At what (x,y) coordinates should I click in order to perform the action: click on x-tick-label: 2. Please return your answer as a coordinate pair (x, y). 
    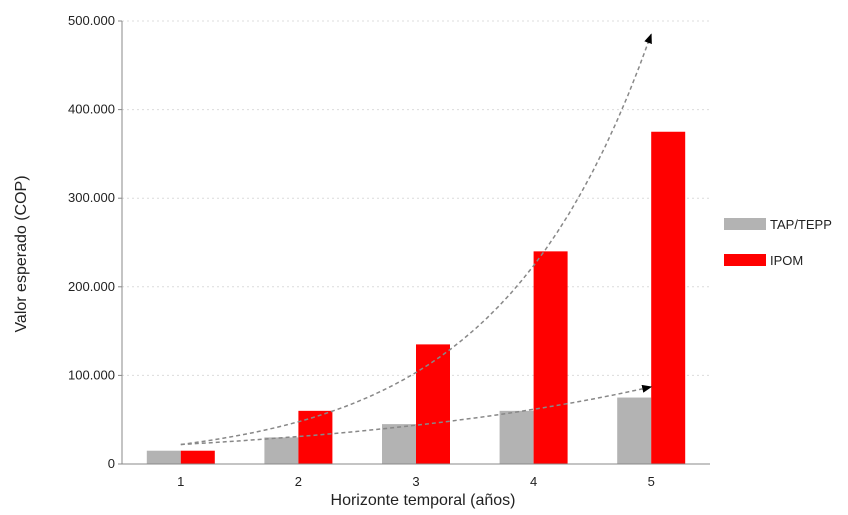
    Looking at the image, I should click on (298, 481).